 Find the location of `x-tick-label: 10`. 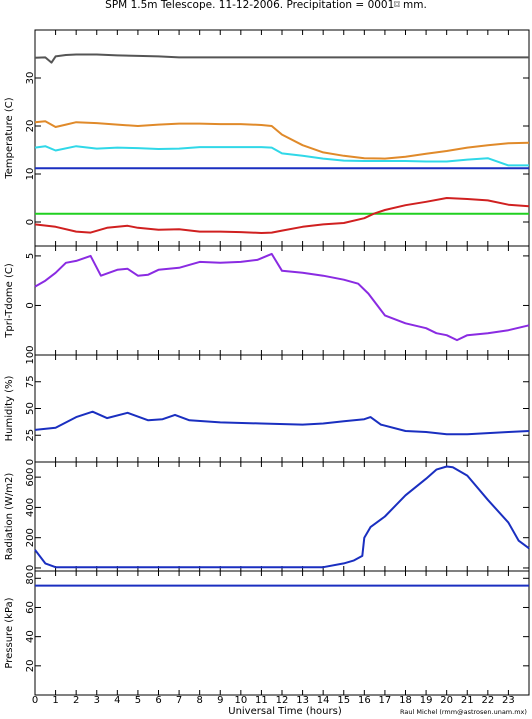

x-tick-label: 10 is located at coordinates (240, 700).